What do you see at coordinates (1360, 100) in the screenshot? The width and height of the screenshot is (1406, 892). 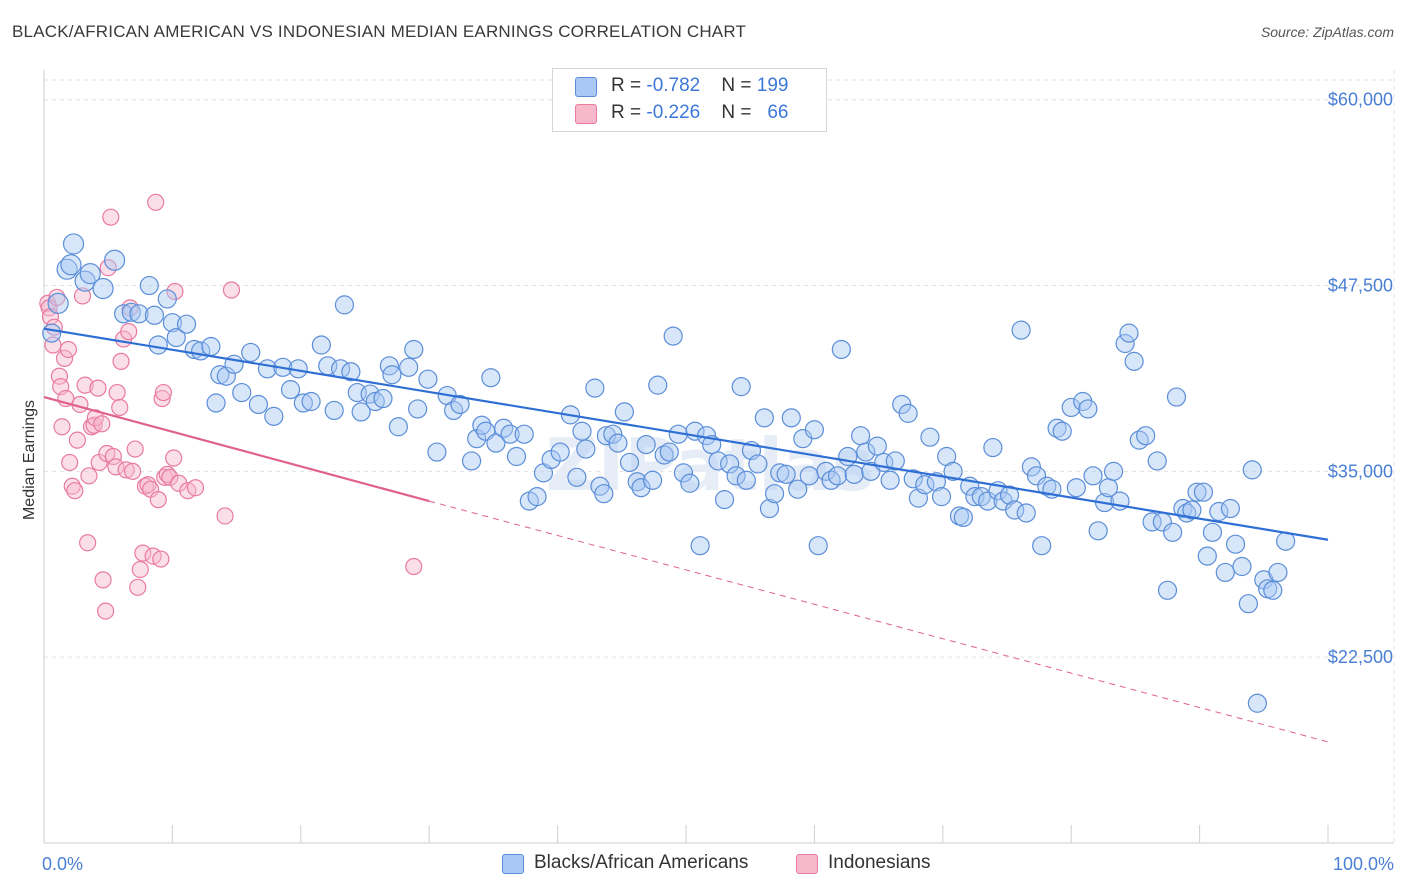 I see `y-tick-label: $60,000` at bounding box center [1360, 100].